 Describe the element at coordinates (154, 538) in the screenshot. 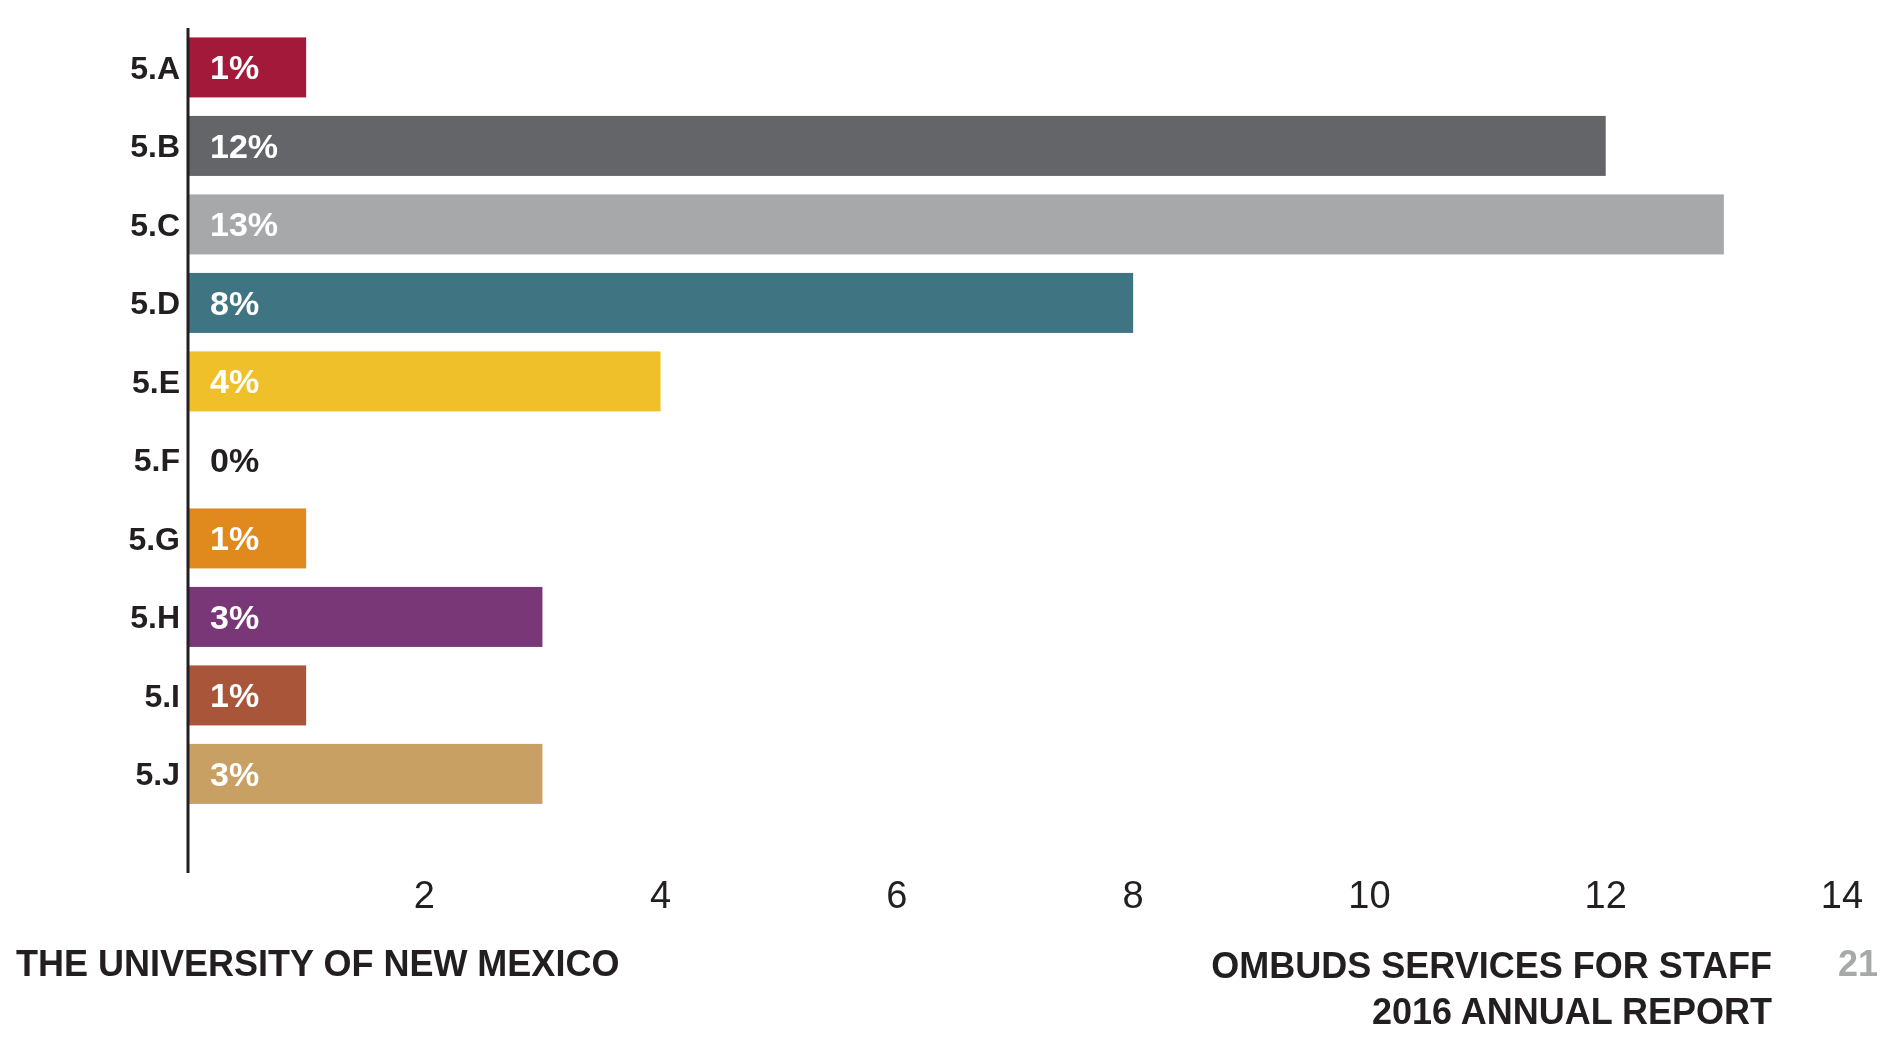

I see `y-tick-label: 5.G` at that location.